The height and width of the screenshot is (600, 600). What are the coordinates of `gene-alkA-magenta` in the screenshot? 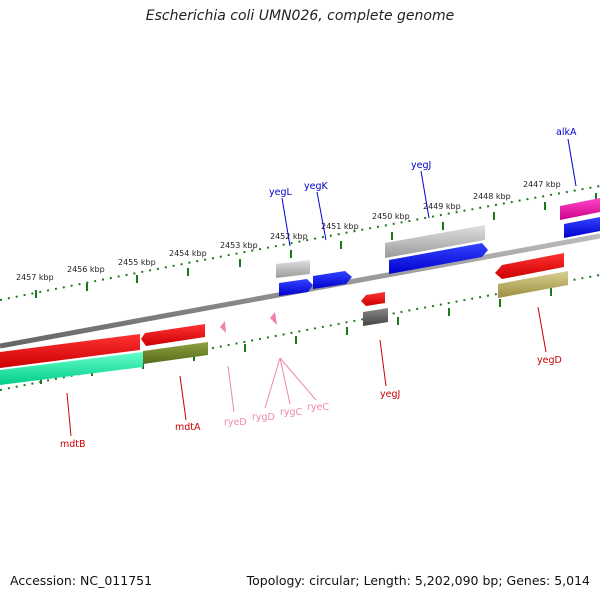 It's located at (580, 209).